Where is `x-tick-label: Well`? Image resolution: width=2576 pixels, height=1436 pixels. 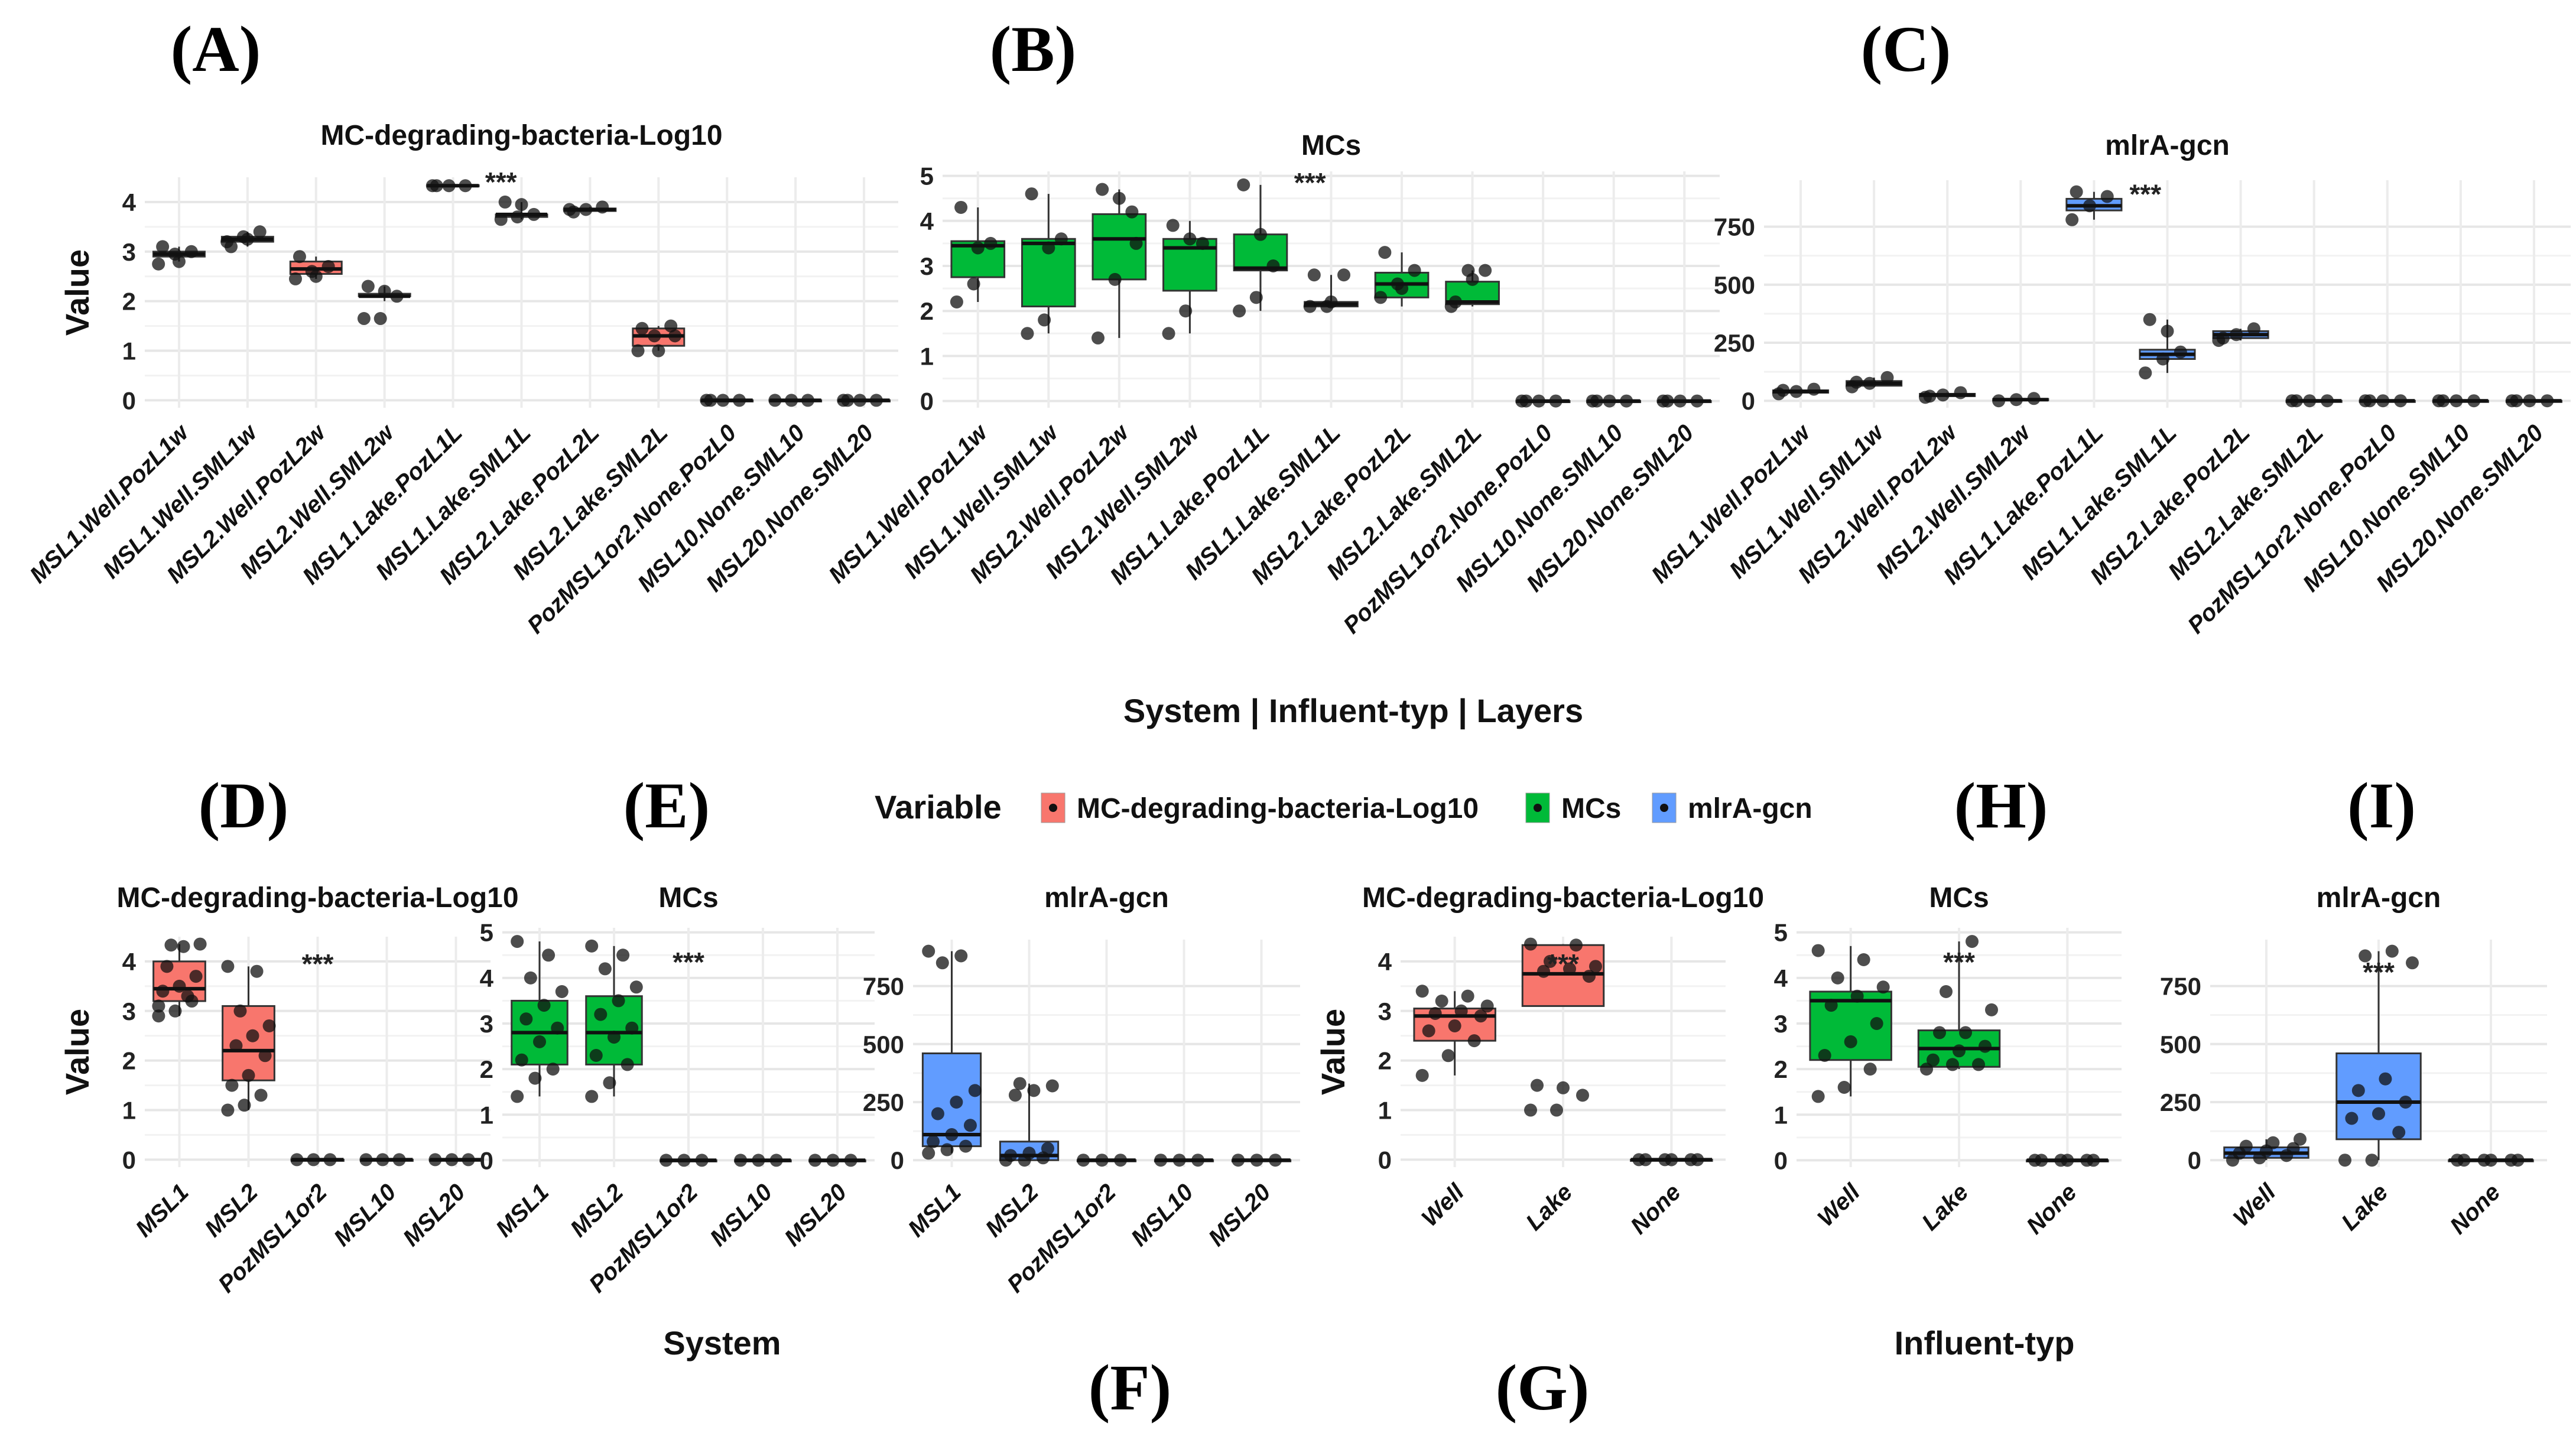 x-tick-label: Well is located at coordinates (1443, 1205).